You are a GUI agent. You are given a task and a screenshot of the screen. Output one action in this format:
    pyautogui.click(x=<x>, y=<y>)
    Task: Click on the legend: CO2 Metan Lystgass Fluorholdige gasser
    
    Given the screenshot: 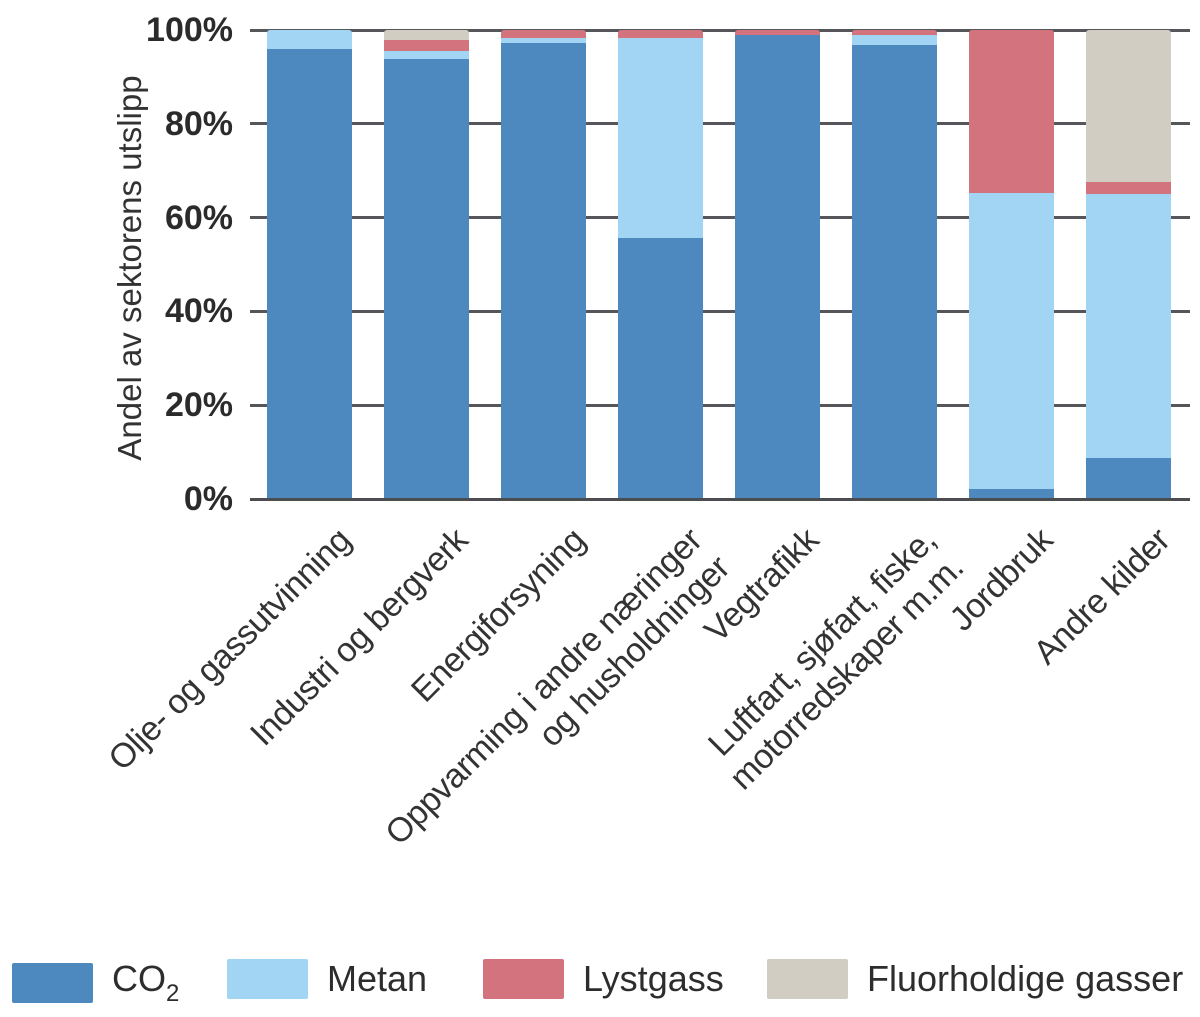 What is the action you would take?
    pyautogui.click(x=600, y=983)
    